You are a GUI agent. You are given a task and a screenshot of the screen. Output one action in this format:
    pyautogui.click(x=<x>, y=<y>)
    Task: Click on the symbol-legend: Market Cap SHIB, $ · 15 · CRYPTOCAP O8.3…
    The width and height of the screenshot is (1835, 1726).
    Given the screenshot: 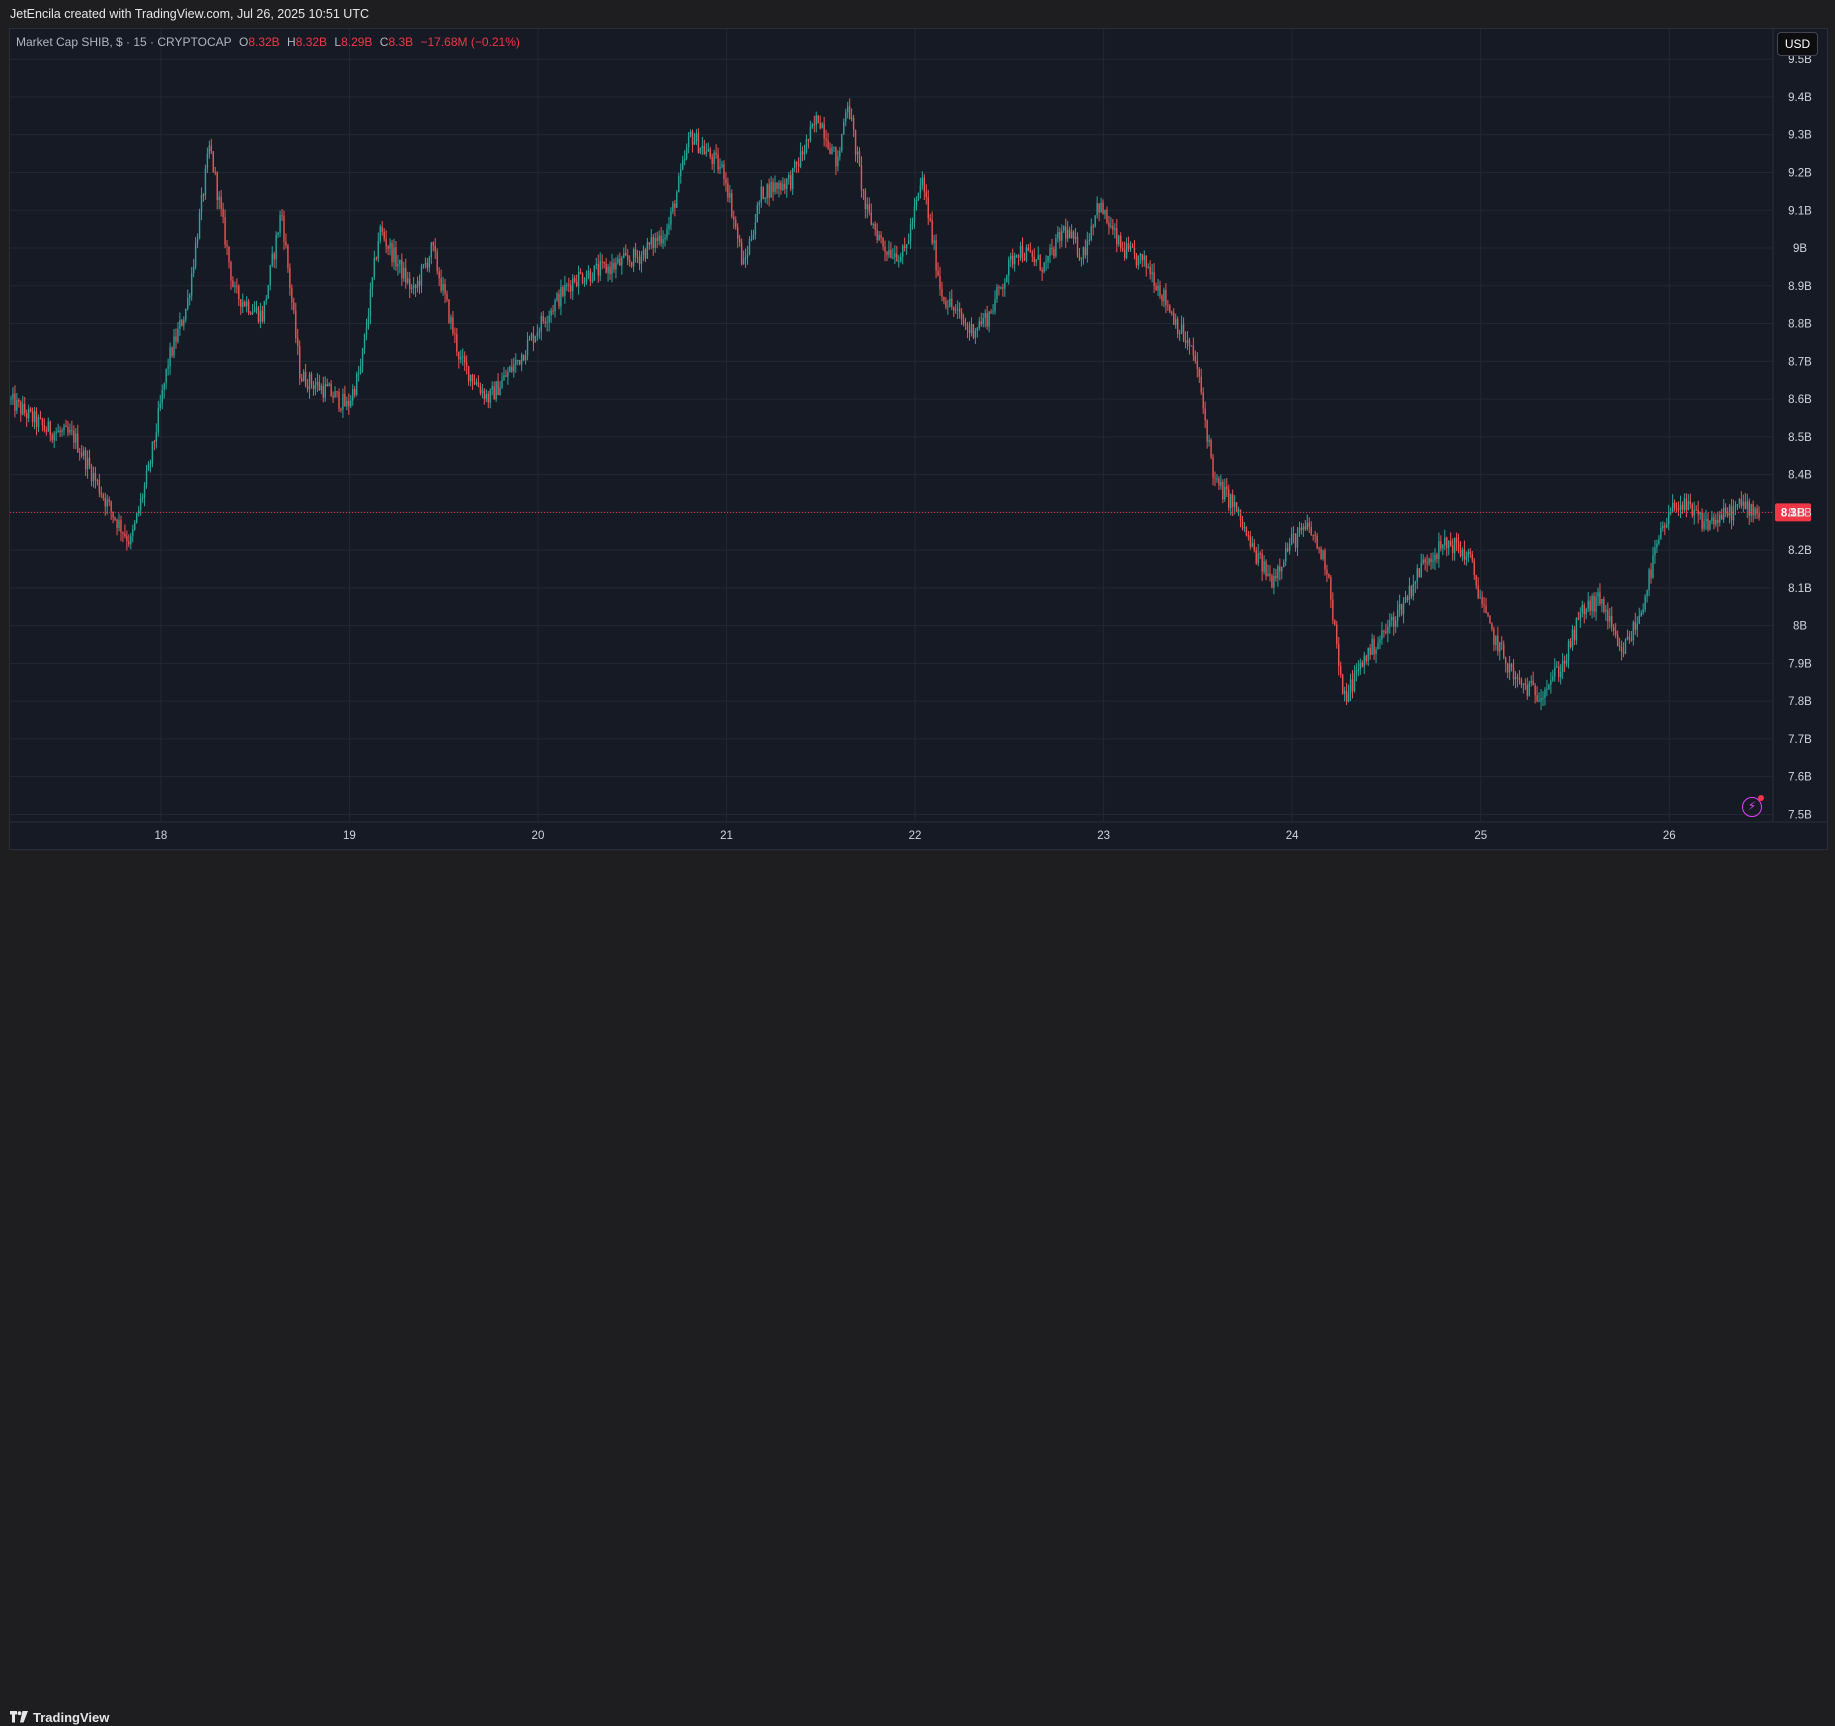 What is the action you would take?
    pyautogui.click(x=268, y=42)
    